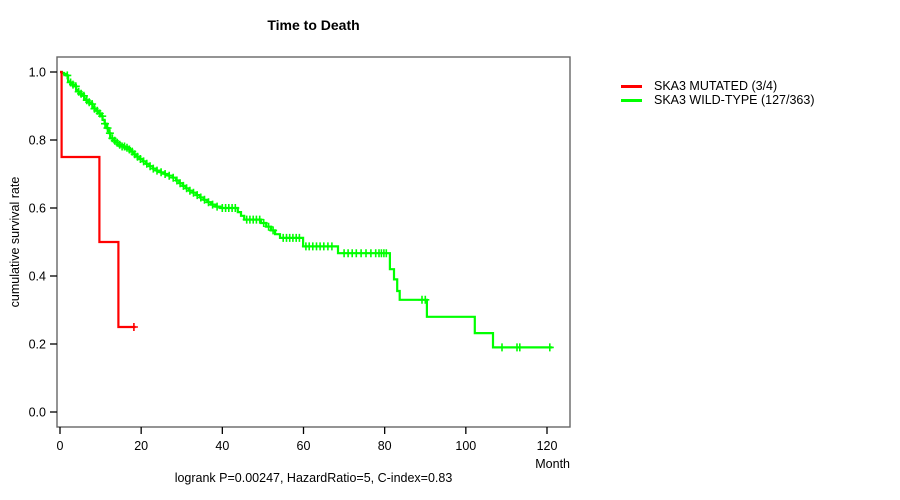 This screenshot has width=900, height=500. I want to click on censor-marks-mutated, so click(133, 327).